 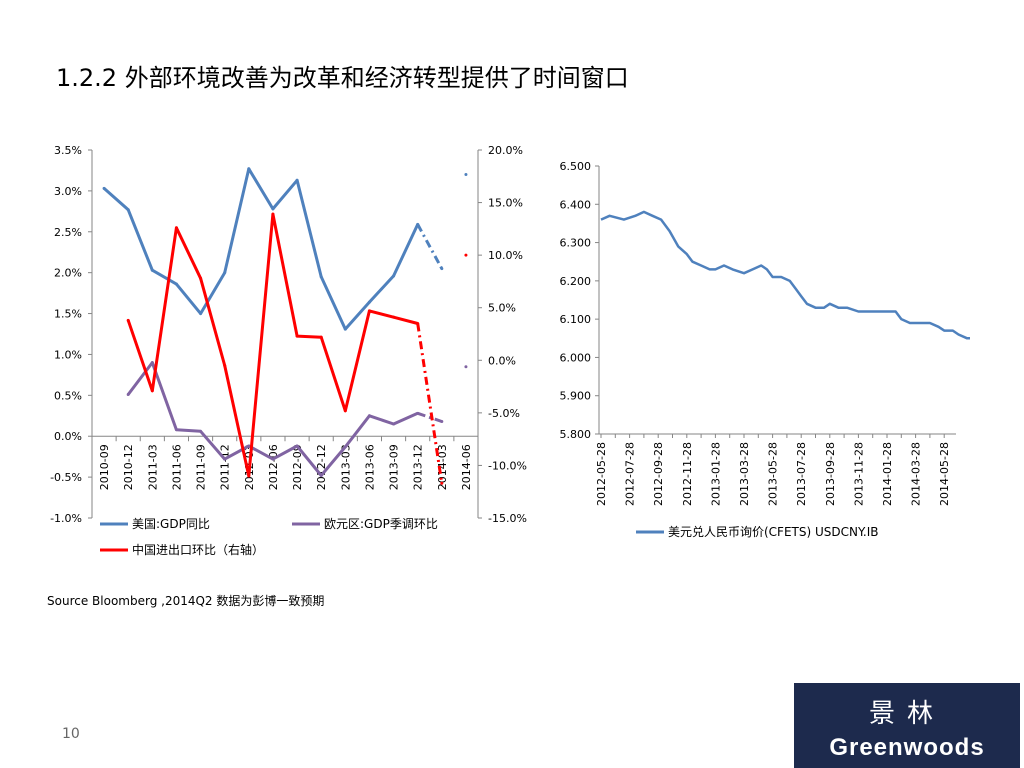 What do you see at coordinates (576, 357) in the screenshot?
I see `y-tick-label: 6.000` at bounding box center [576, 357].